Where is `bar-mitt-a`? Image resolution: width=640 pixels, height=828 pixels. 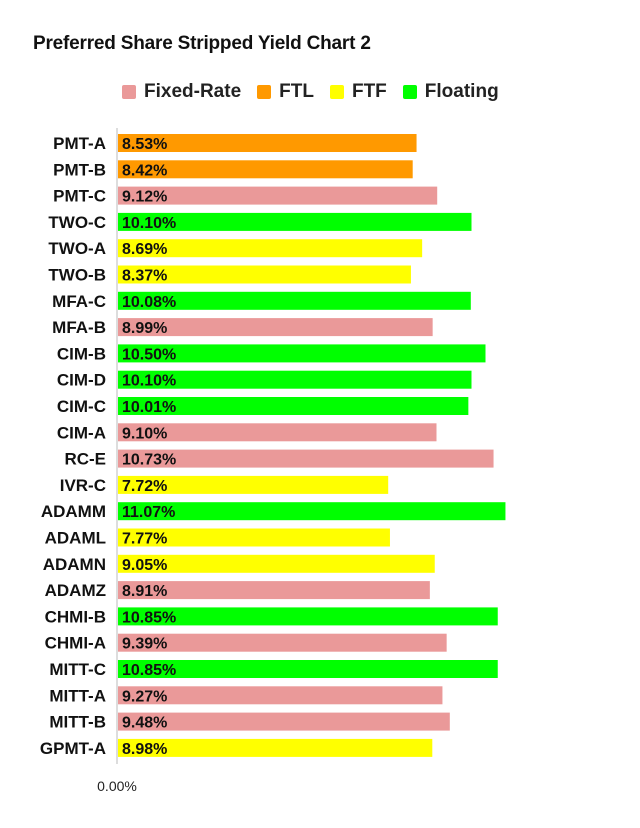
bar-mitt-a is located at coordinates (280, 695).